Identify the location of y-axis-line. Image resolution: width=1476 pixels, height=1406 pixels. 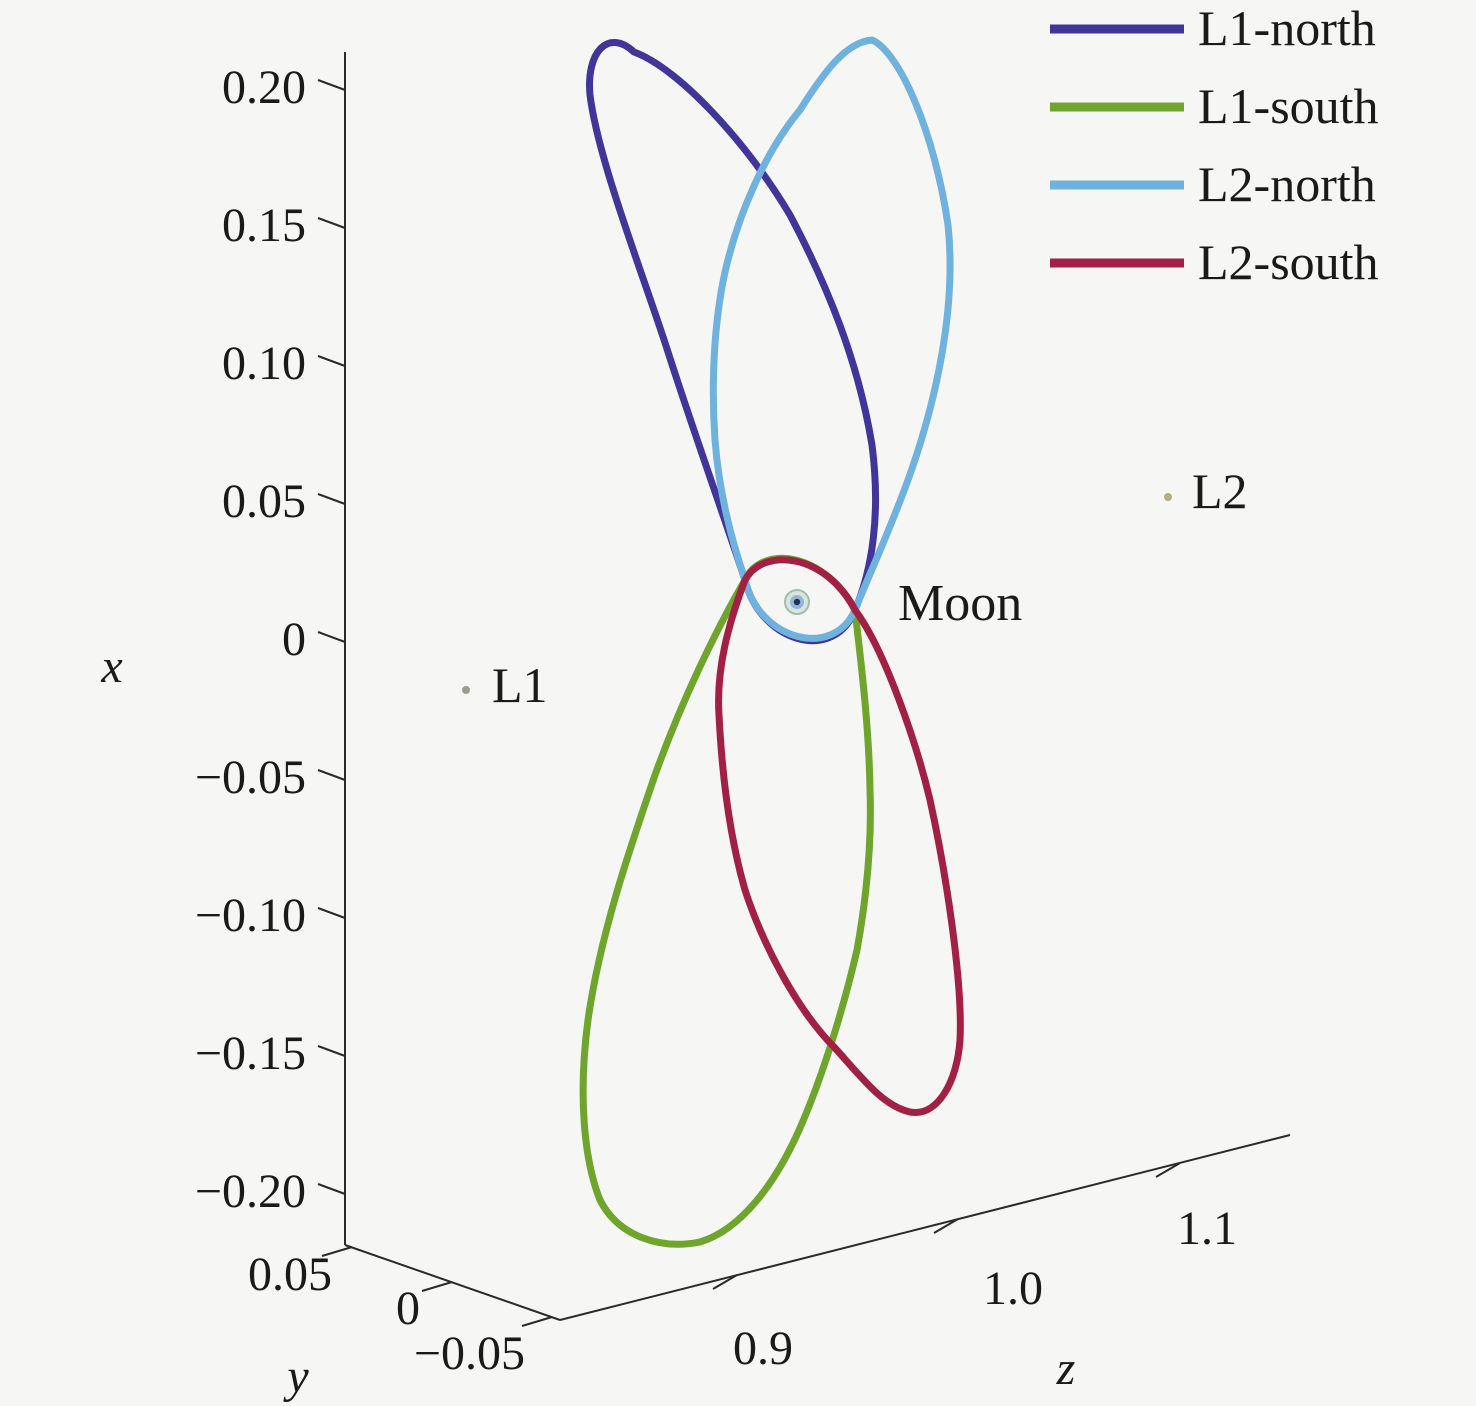
(452, 1282).